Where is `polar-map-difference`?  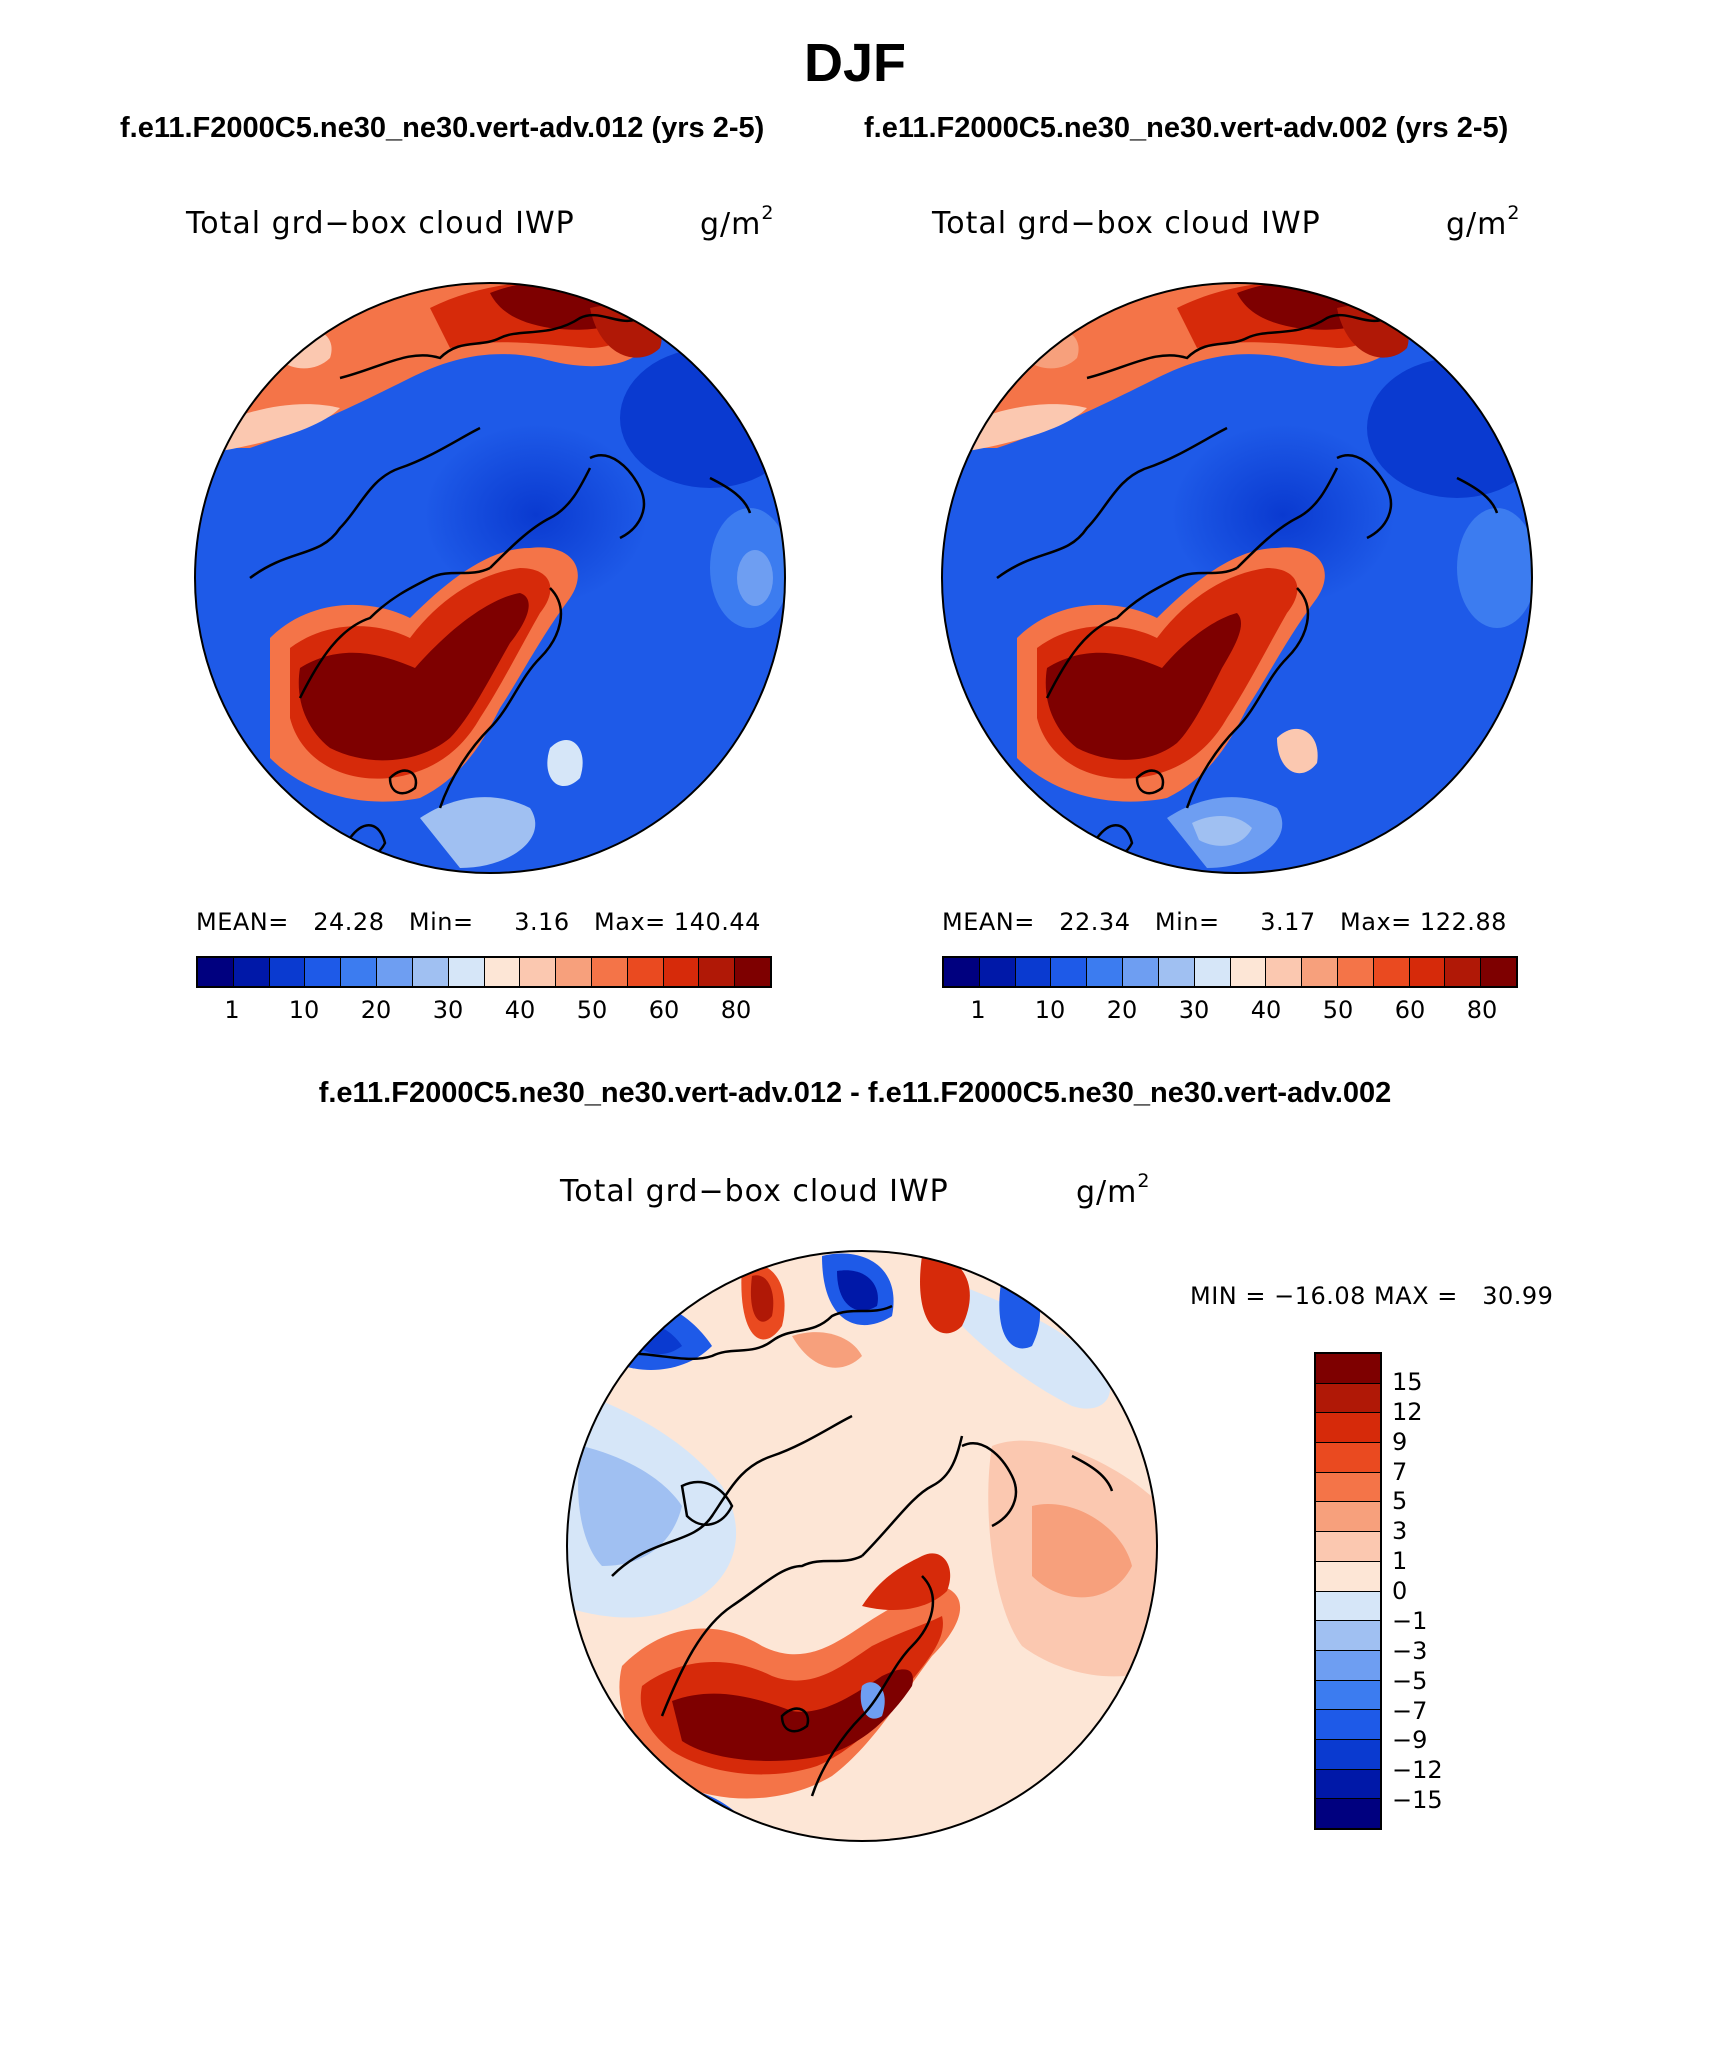 polar-map-difference is located at coordinates (862, 1546).